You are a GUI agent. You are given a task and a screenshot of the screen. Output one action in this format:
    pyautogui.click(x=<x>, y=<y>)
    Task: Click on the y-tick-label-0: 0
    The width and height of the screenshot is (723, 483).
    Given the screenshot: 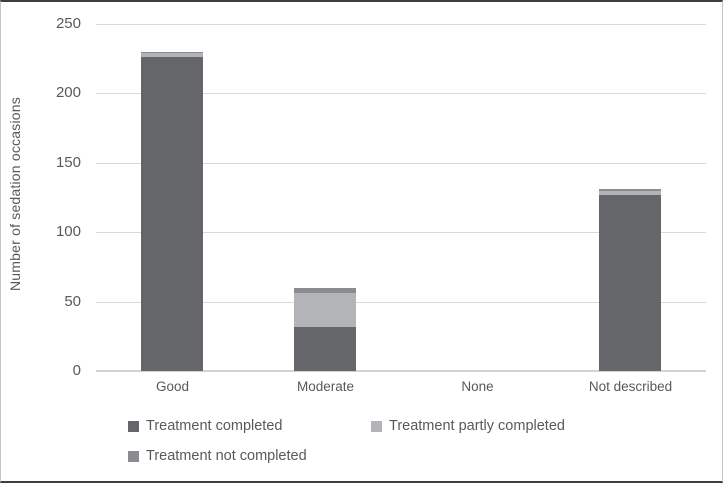 What is the action you would take?
    pyautogui.click(x=76, y=370)
    